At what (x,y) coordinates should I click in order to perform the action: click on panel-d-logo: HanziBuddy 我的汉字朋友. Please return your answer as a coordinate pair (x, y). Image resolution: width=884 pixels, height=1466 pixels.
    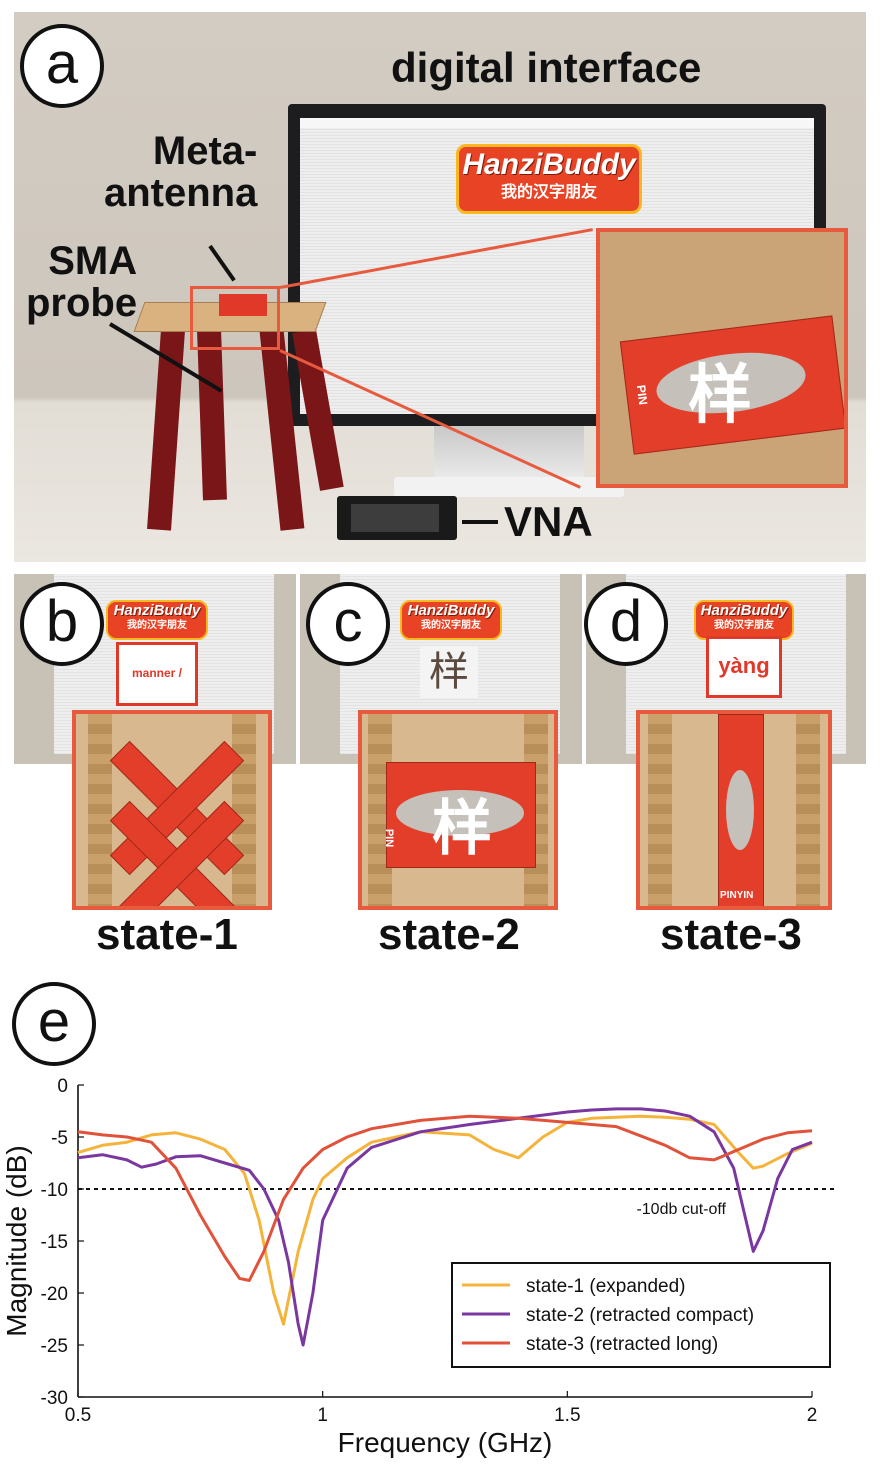
    Looking at the image, I should click on (744, 620).